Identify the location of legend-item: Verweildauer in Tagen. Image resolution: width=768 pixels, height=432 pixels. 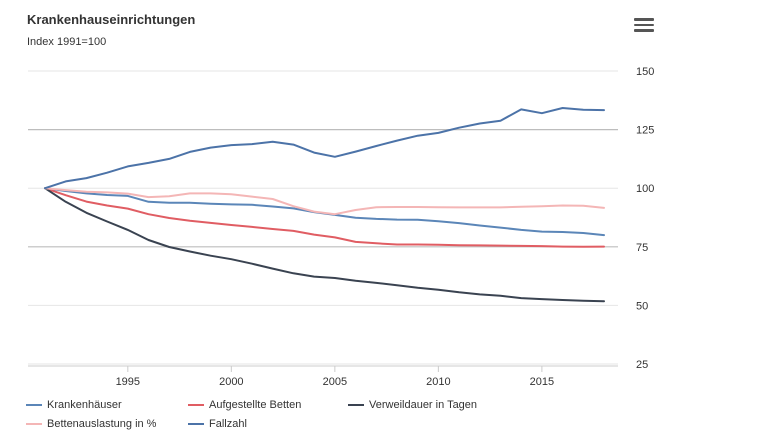
(412, 405).